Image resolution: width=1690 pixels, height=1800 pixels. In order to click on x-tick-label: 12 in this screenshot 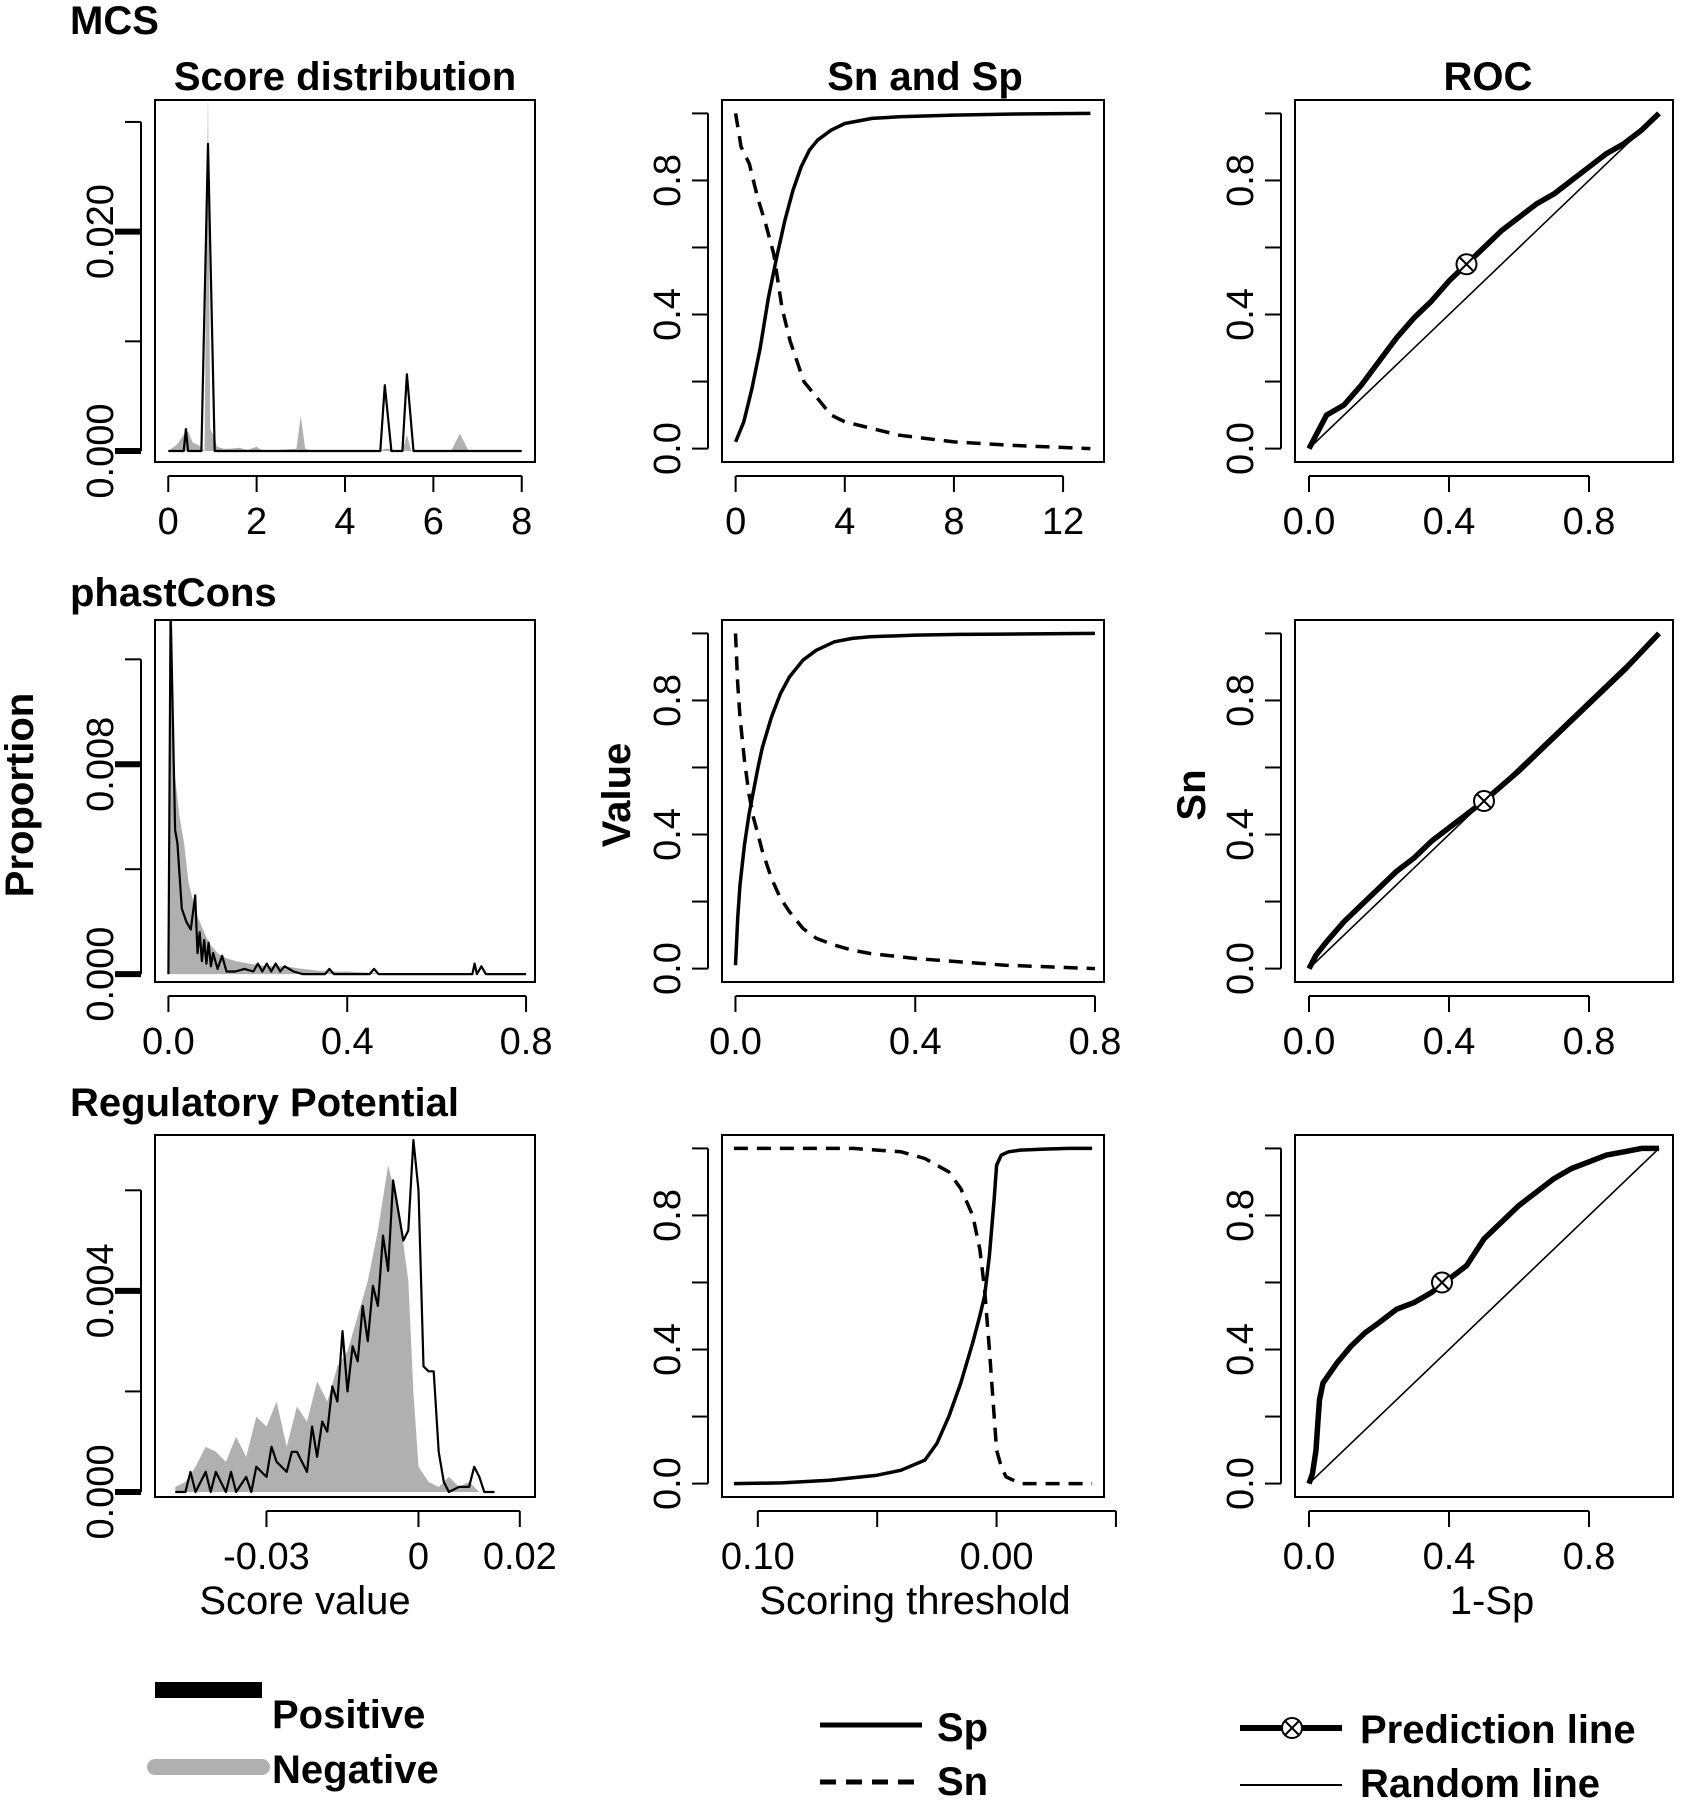, I will do `click(1063, 522)`.